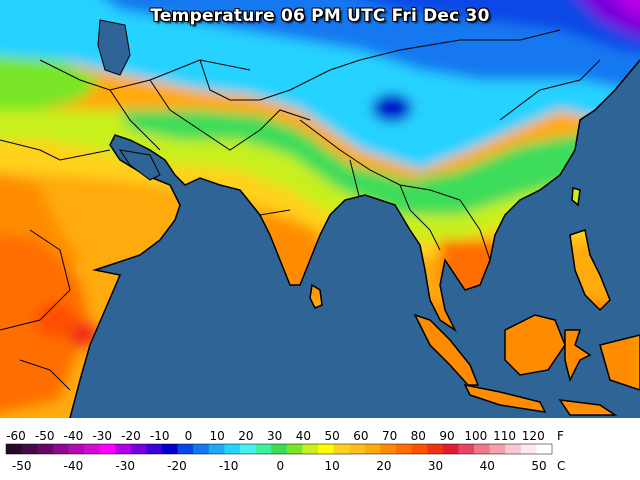 The image size is (640, 480). Describe the element at coordinates (435, 466) in the screenshot. I see `celsius-tick: 30` at that location.